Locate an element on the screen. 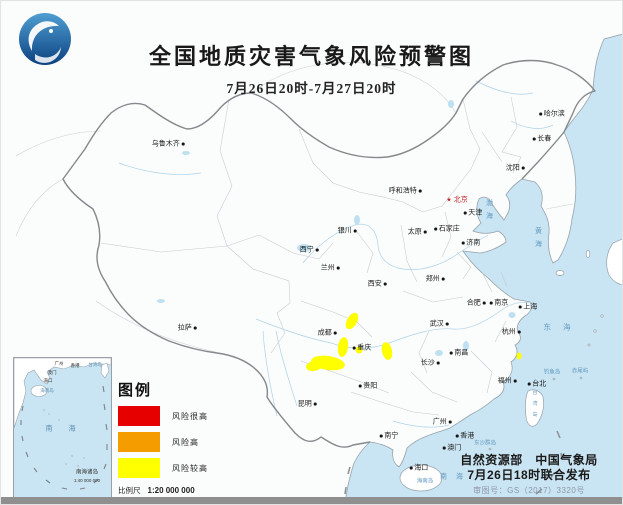 This screenshot has height=505, width=623. inset-label-海口: 海口 is located at coordinates (48, 380).